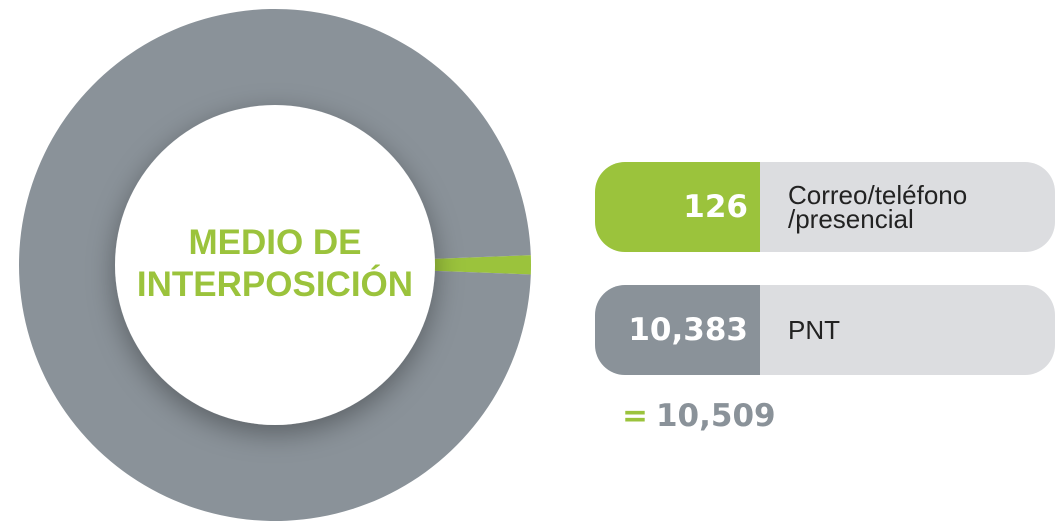 Image resolution: width=1055 pixels, height=527 pixels. I want to click on legend-value: 126, so click(677, 207).